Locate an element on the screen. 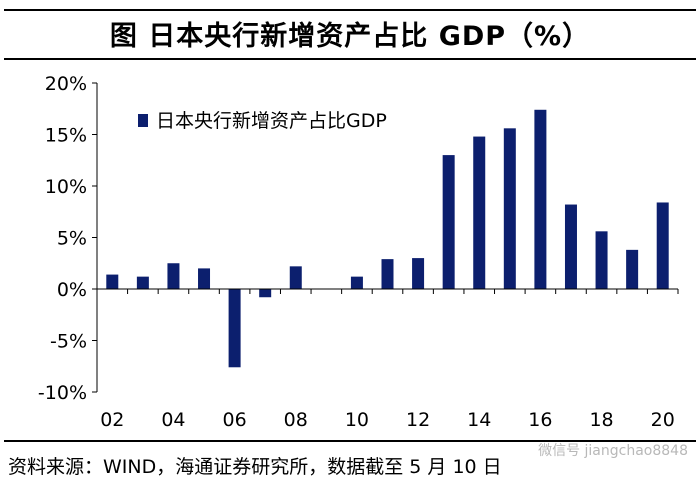 This screenshot has width=700, height=486. x-tick-label: 02 is located at coordinates (112, 420).